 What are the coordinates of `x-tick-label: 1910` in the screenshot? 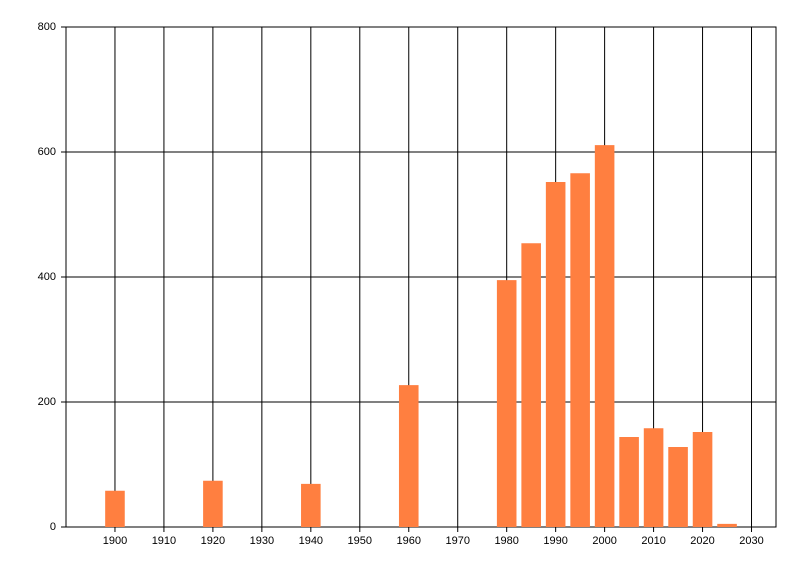 It's located at (164, 541).